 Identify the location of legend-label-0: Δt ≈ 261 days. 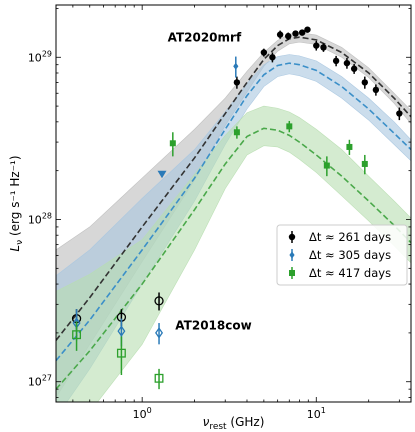
(350, 237).